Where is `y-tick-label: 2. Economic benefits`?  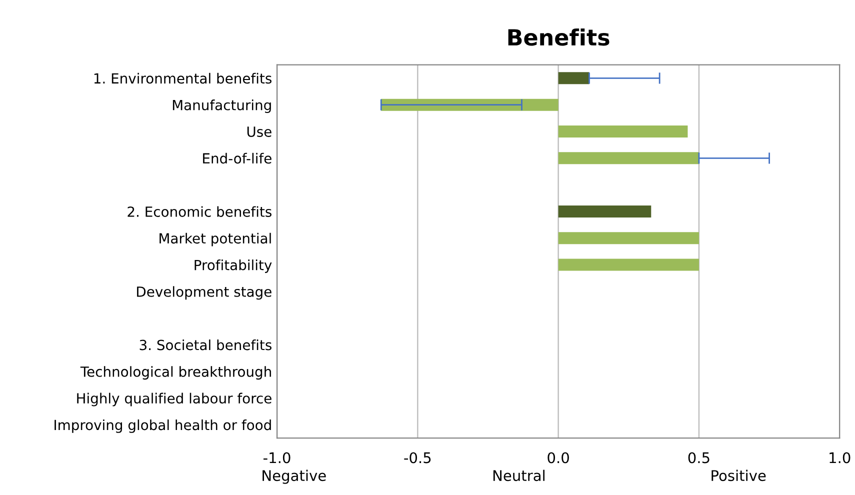
y-tick-label: 2. Economic benefits is located at coordinates (200, 211).